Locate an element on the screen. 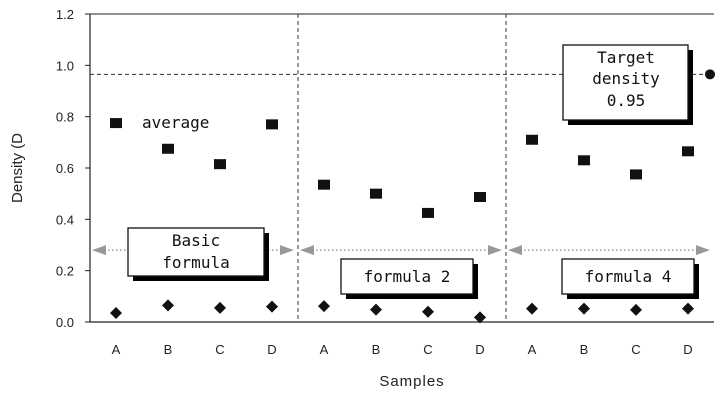 This screenshot has width=716, height=394. formula-2-label: formula 2 is located at coordinates (407, 276).